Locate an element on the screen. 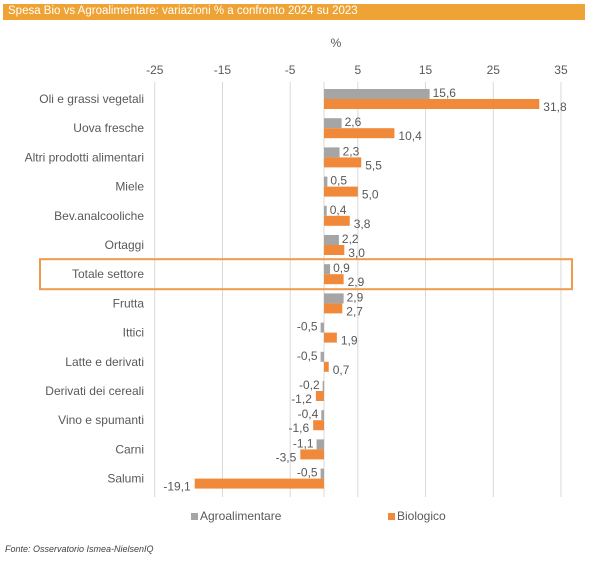 Image resolution: width=600 pixels, height=565 pixels. category-label: Totale settore is located at coordinates (108, 274).